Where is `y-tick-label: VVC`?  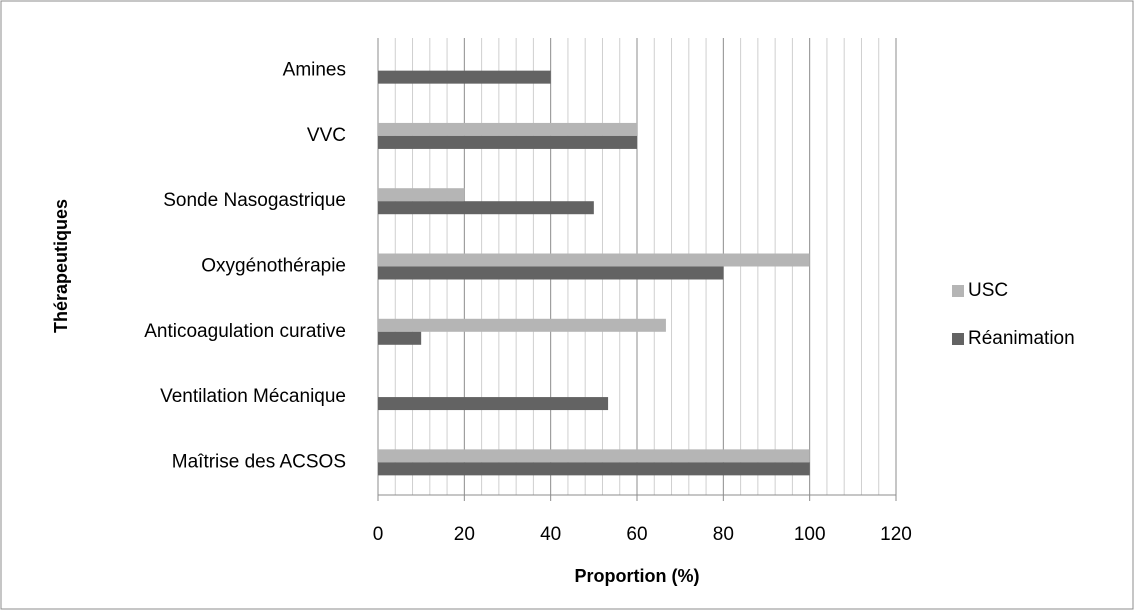
y-tick-label: VVC is located at coordinates (326, 135).